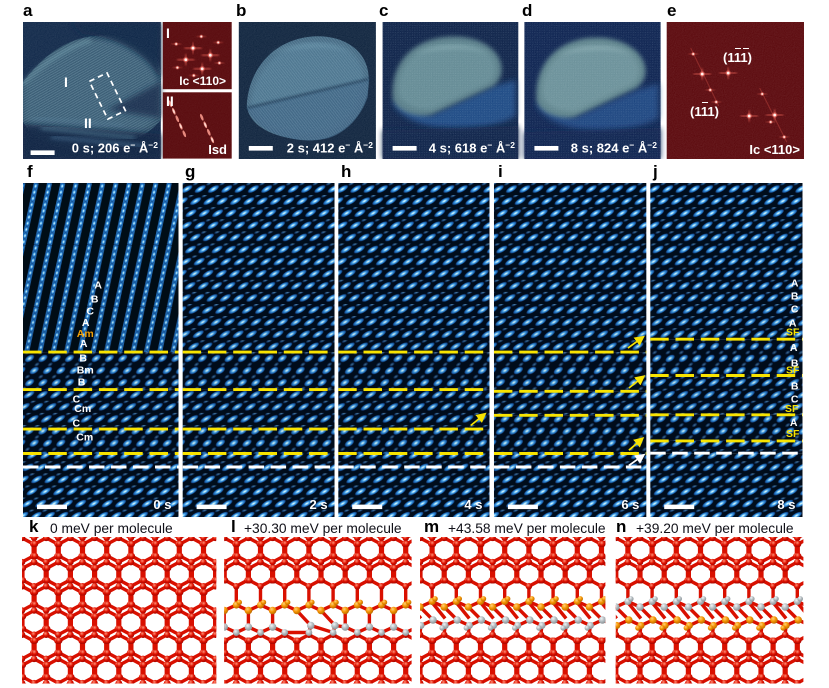  What do you see at coordinates (85, 371) in the screenshot?
I see `svg-text: Bm` at bounding box center [85, 371].